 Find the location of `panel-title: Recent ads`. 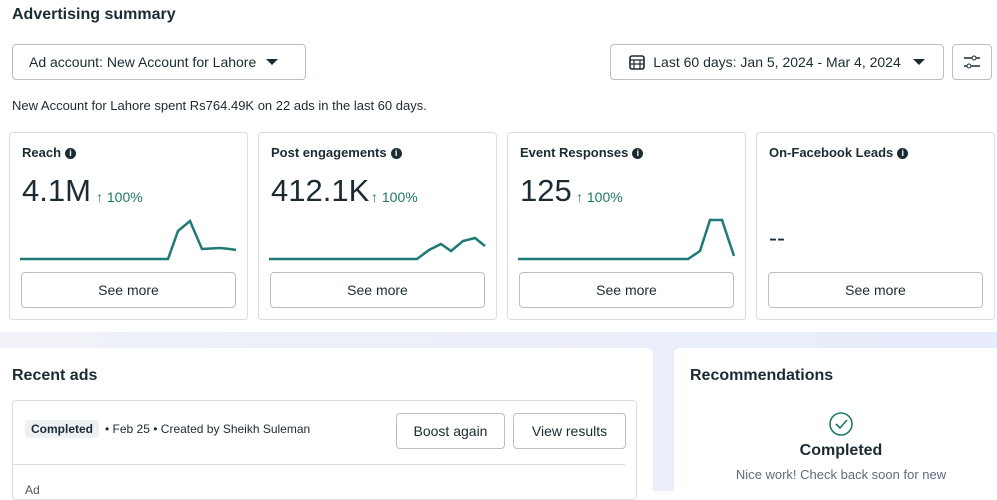

panel-title: Recent ads is located at coordinates (55, 375).